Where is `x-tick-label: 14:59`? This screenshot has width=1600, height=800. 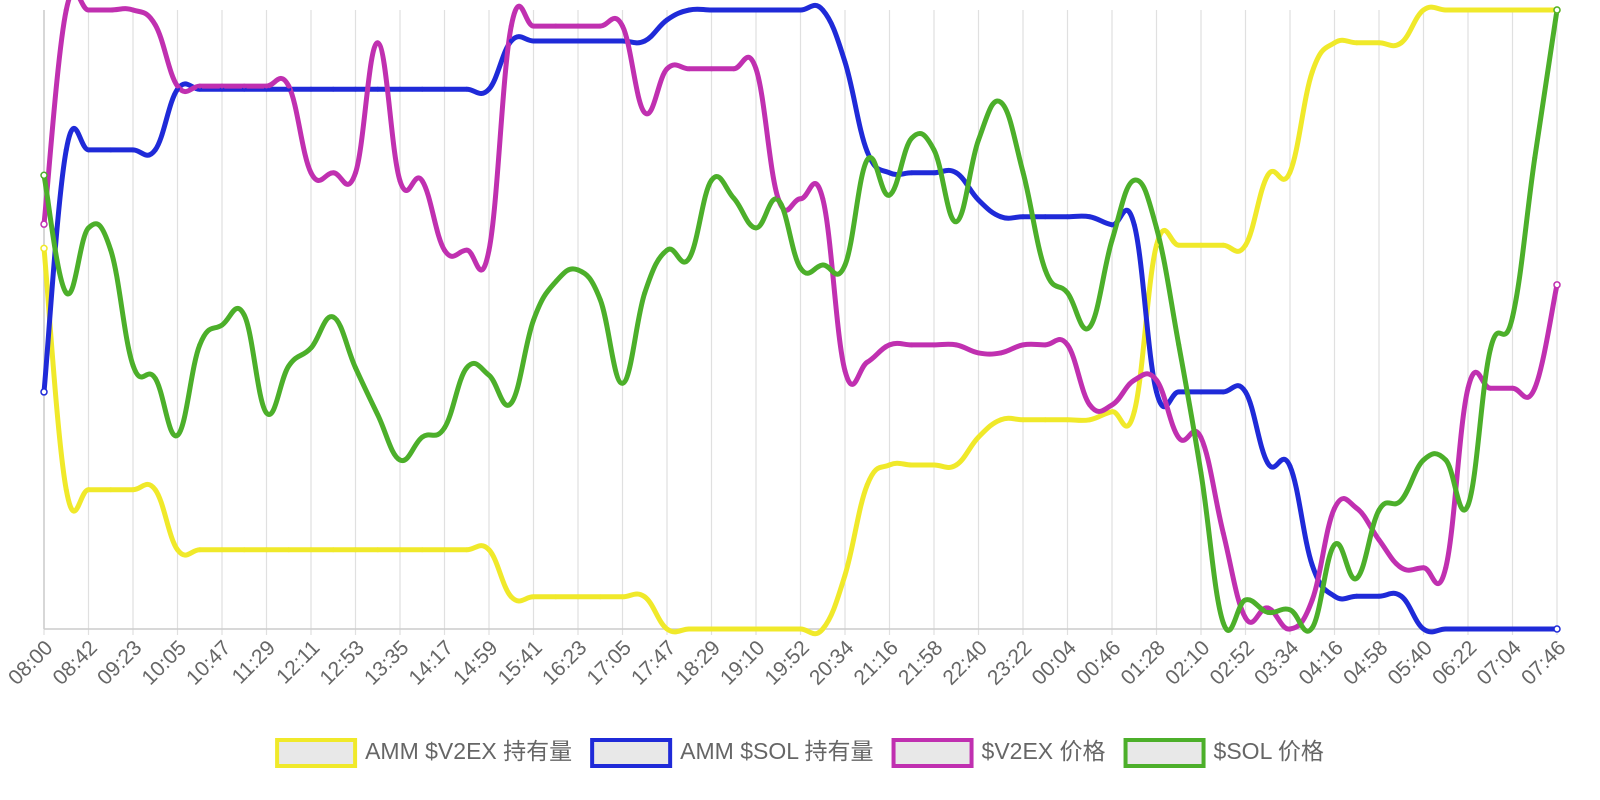
x-tick-label: 14:59 is located at coordinates (475, 662).